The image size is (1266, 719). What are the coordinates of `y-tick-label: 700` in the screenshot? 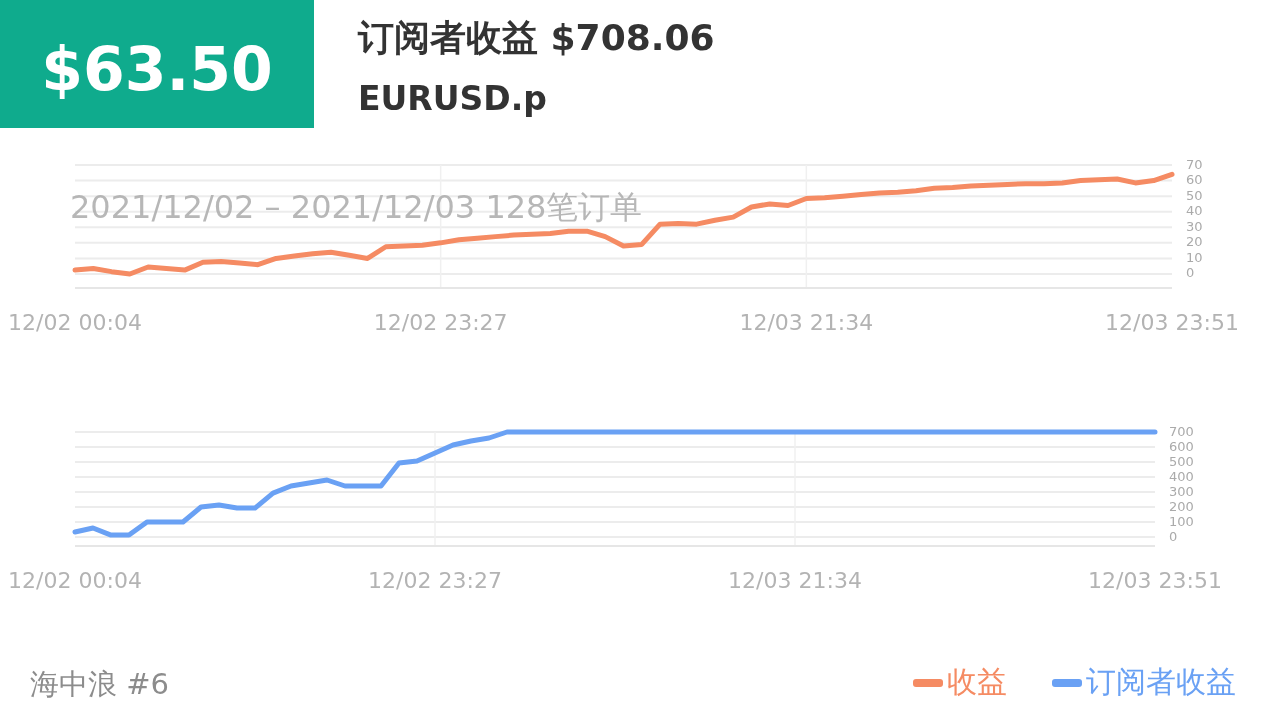 It's located at (1181, 431).